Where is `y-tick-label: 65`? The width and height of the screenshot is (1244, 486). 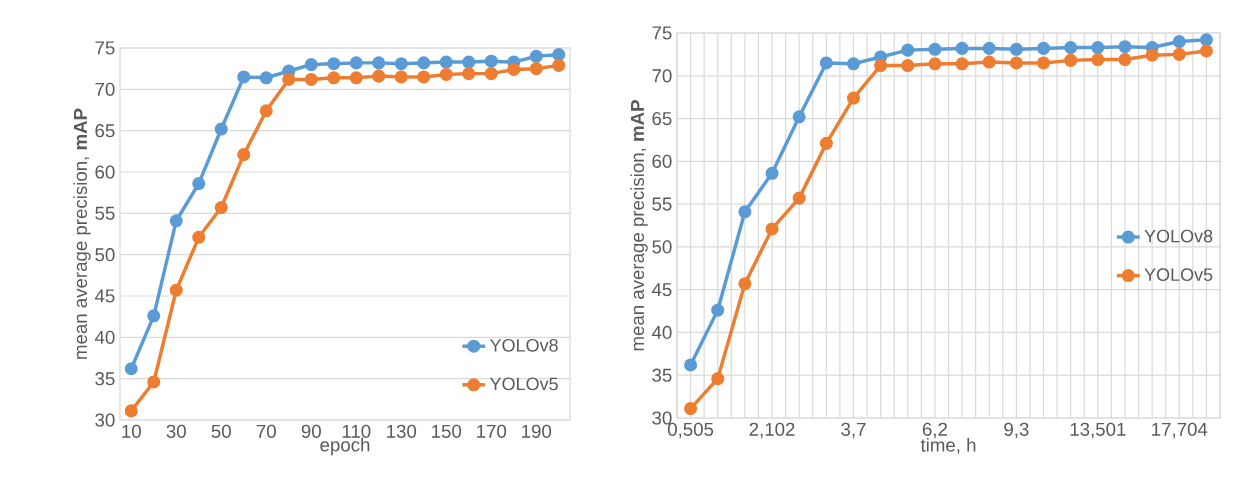
y-tick-label: 65 is located at coordinates (105, 131).